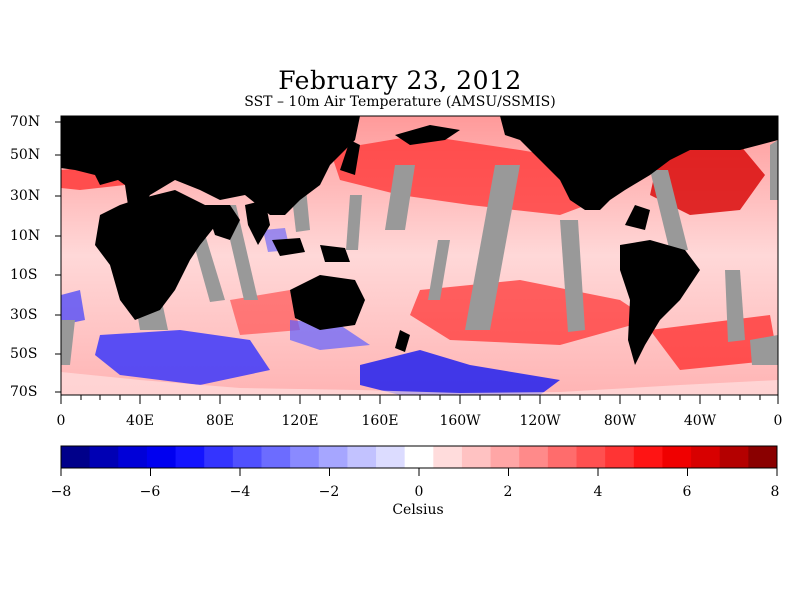  I want to click on south-america, so click(660, 302).